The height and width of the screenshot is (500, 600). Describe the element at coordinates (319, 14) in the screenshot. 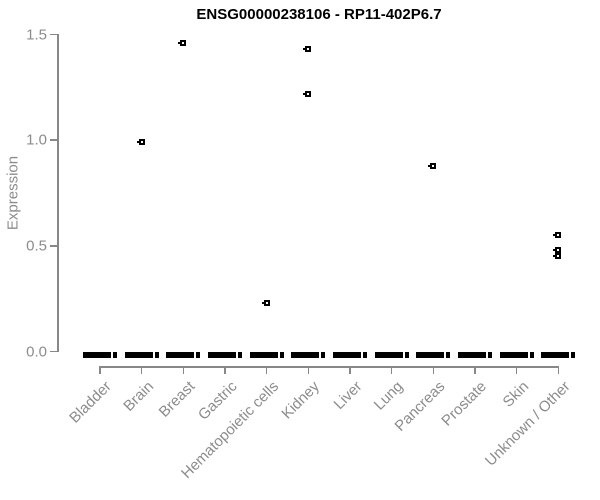

I see `chart-title: ENSG00000238106 - RP11-402P6.7` at that location.